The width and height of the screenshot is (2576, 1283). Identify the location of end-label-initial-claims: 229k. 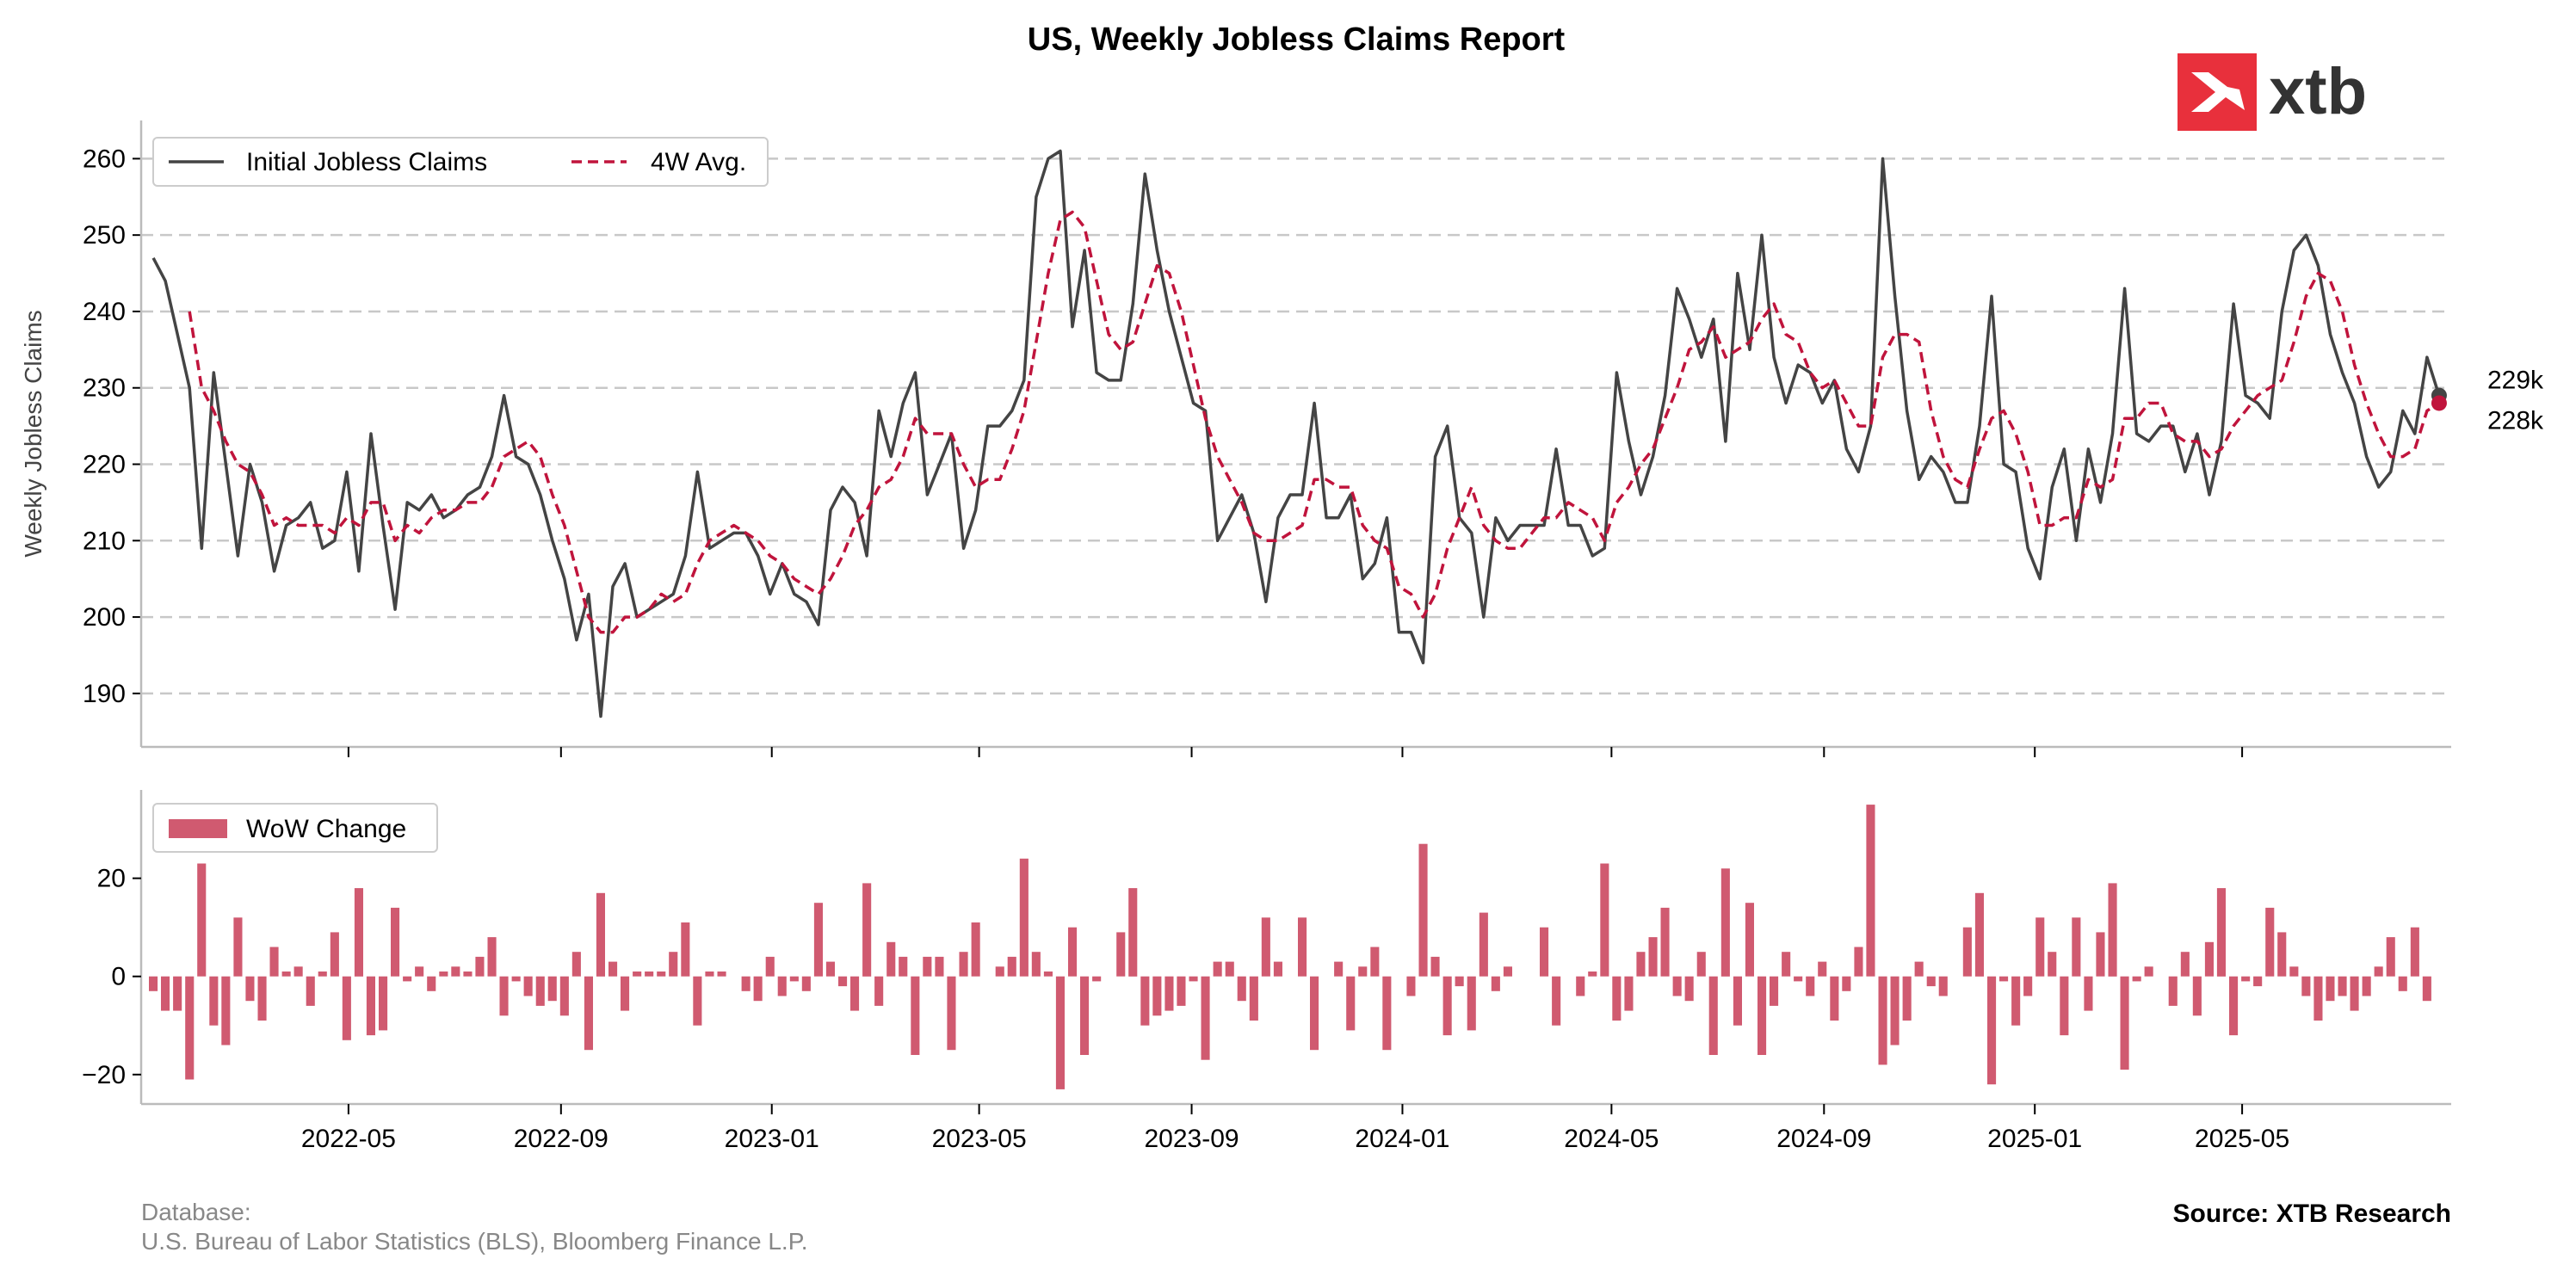
(2515, 381).